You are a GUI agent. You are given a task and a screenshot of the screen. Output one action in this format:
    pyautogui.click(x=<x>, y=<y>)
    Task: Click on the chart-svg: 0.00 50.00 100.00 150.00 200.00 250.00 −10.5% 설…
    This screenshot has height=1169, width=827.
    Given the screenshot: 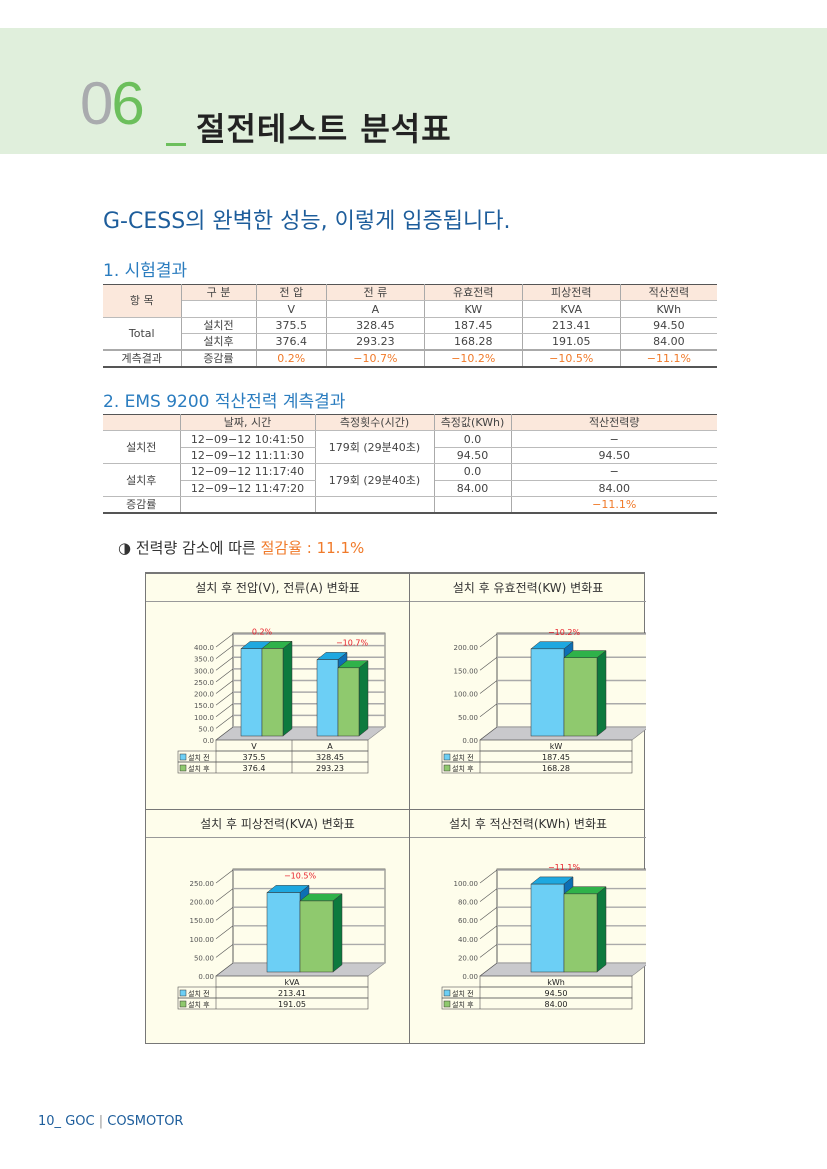 What is the action you would take?
    pyautogui.click(x=281, y=939)
    